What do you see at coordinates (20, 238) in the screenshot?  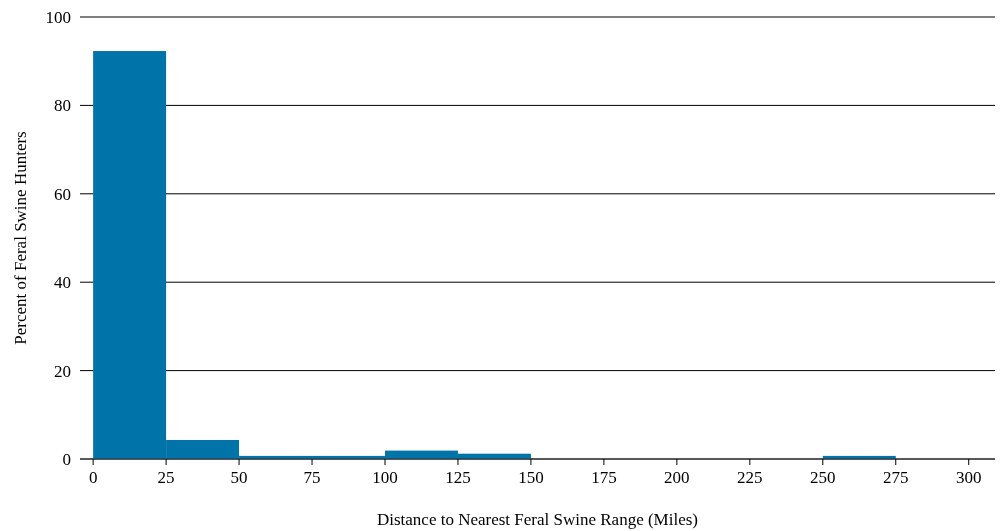 I see `y-axis-title: Percent of Feral Swine Hunters` at bounding box center [20, 238].